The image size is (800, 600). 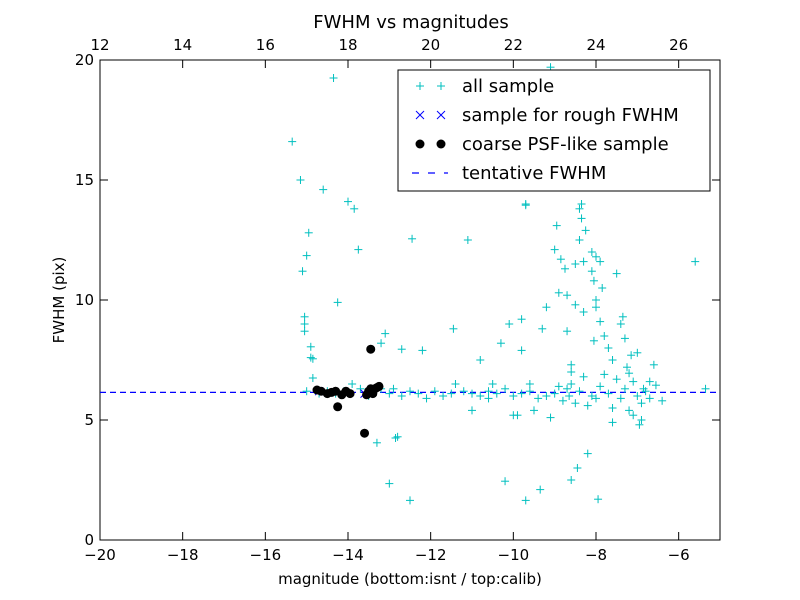 What do you see at coordinates (89, 420) in the screenshot?
I see `y-tick-label: 5` at bounding box center [89, 420].